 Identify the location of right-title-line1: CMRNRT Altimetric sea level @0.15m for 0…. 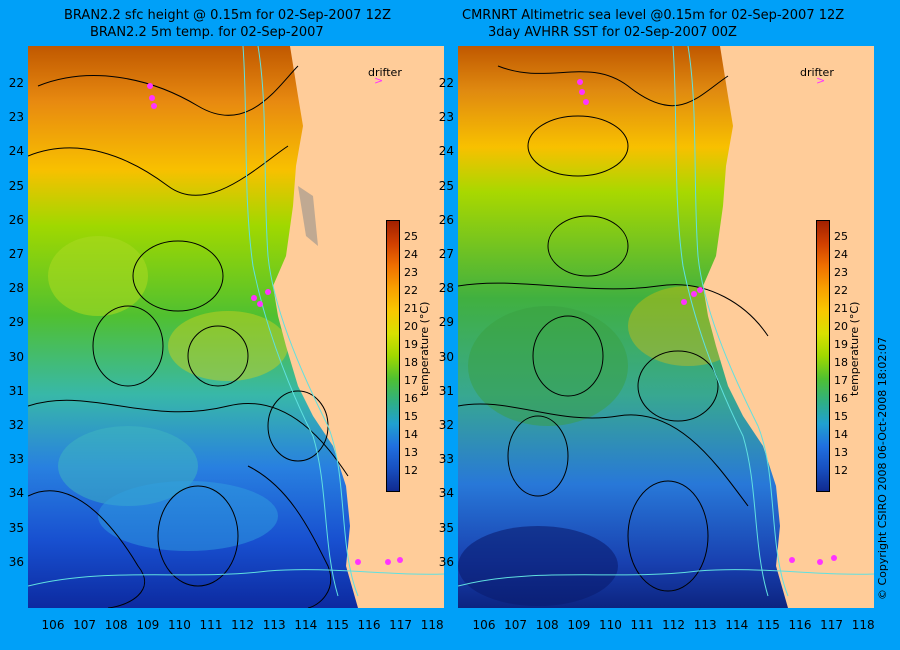
(653, 15).